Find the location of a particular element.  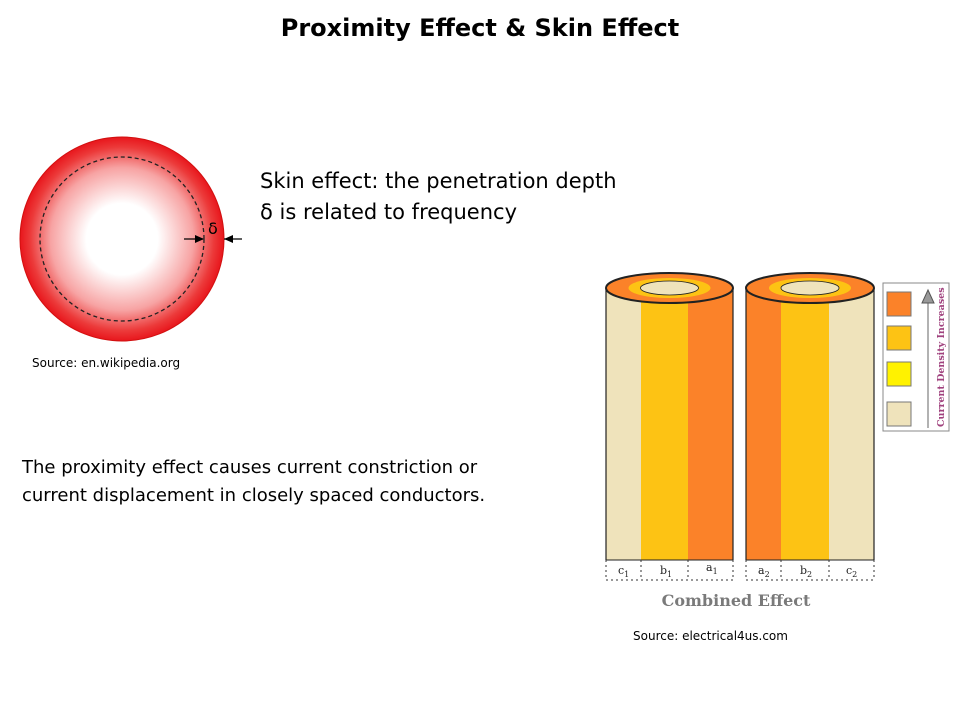

current-density-legend: Current Density Increases is located at coordinates (916, 357).